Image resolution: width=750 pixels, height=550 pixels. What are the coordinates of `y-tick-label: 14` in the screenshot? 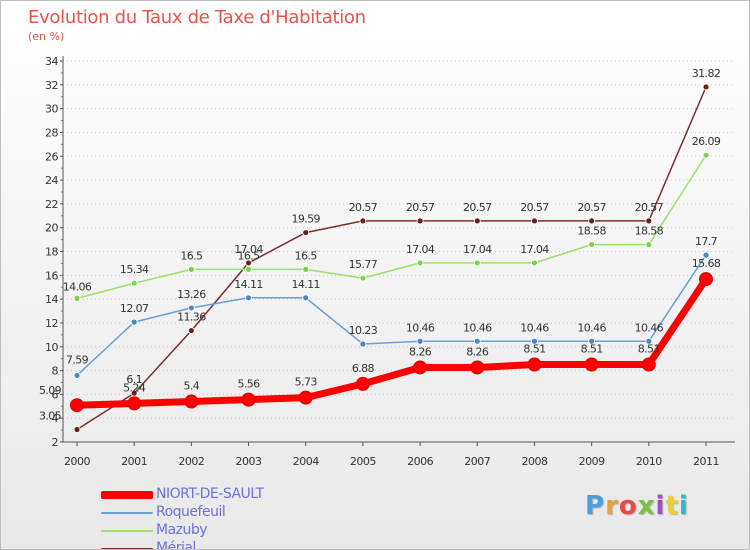 It's located at (51, 299).